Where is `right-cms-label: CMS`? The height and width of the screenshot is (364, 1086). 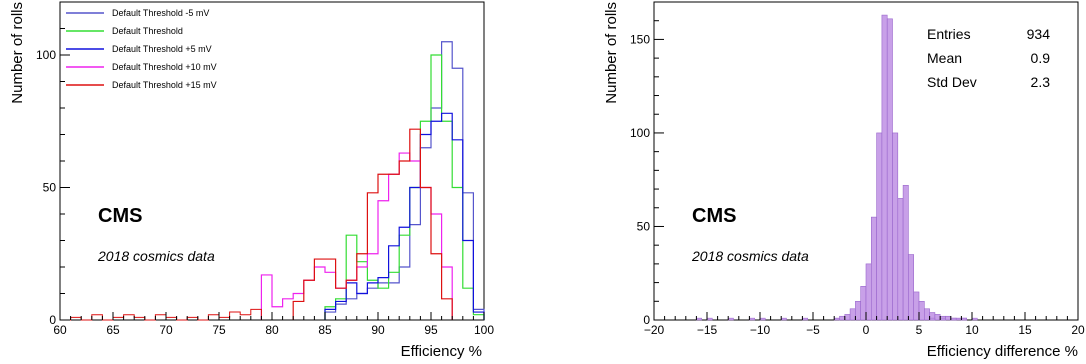 right-cms-label: CMS is located at coordinates (714, 216).